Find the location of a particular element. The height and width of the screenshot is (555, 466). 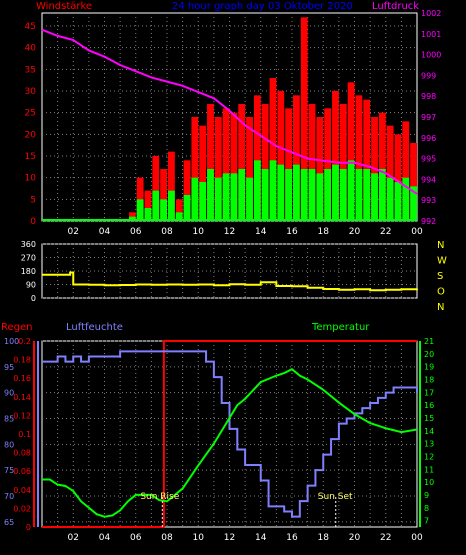

humidity-ytick-label: 85 is located at coordinates (9, 419).